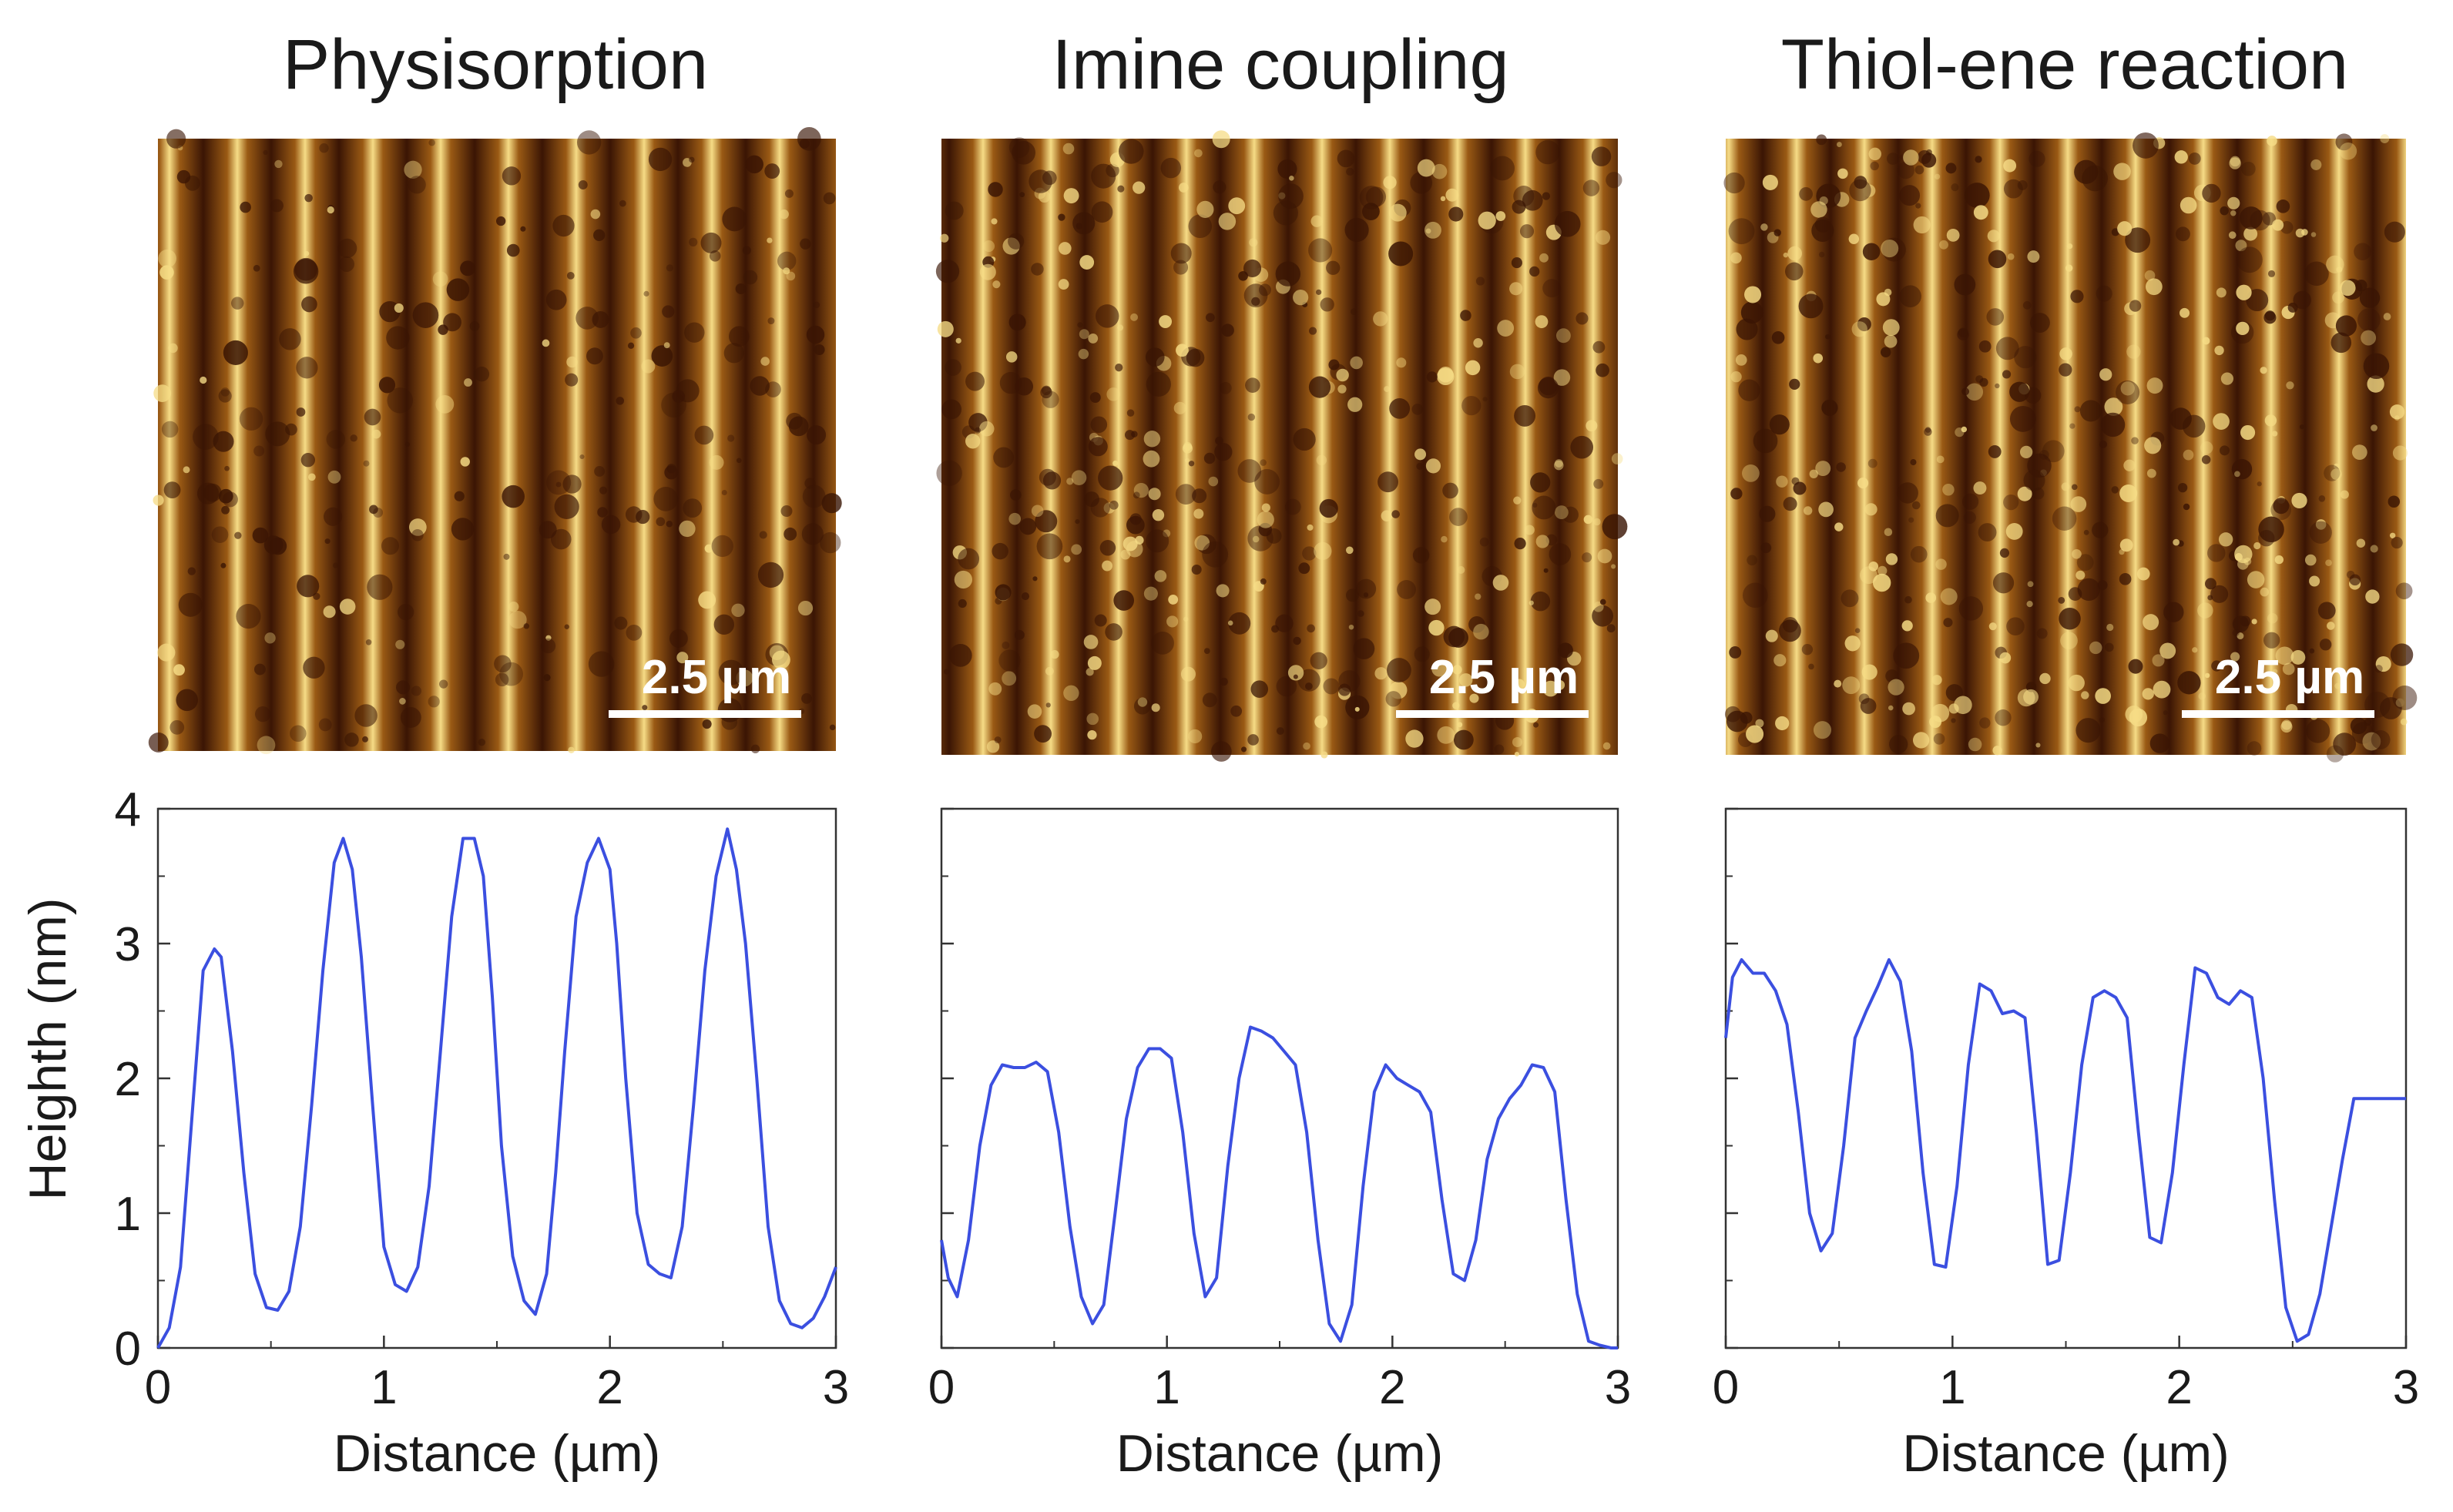  I want to click on x-tick-label: 3, so click(1618, 1387).